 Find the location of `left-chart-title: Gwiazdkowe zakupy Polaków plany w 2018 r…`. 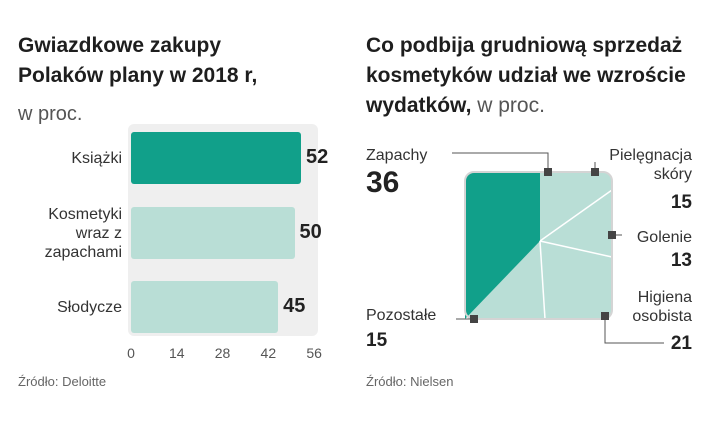

left-chart-title: Gwiazdkowe zakupy Polaków plany w 2018 r… is located at coordinates (137, 61).